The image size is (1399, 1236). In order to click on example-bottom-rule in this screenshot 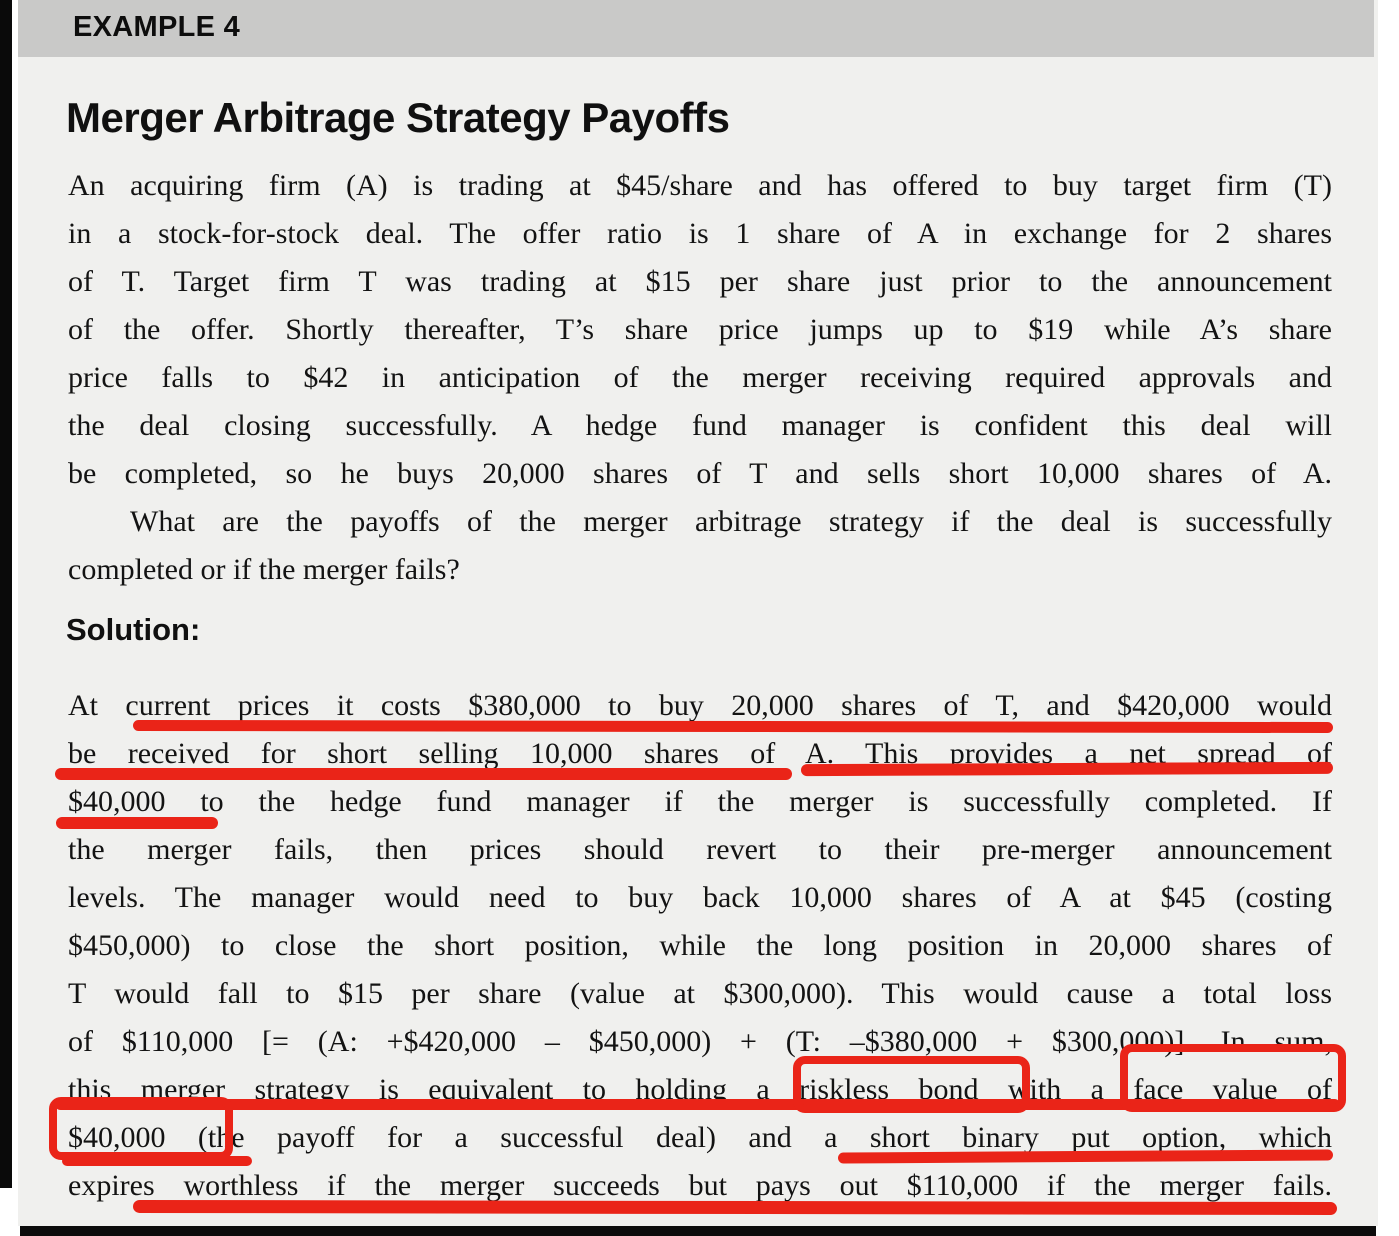, I will do `click(698, 1231)`.